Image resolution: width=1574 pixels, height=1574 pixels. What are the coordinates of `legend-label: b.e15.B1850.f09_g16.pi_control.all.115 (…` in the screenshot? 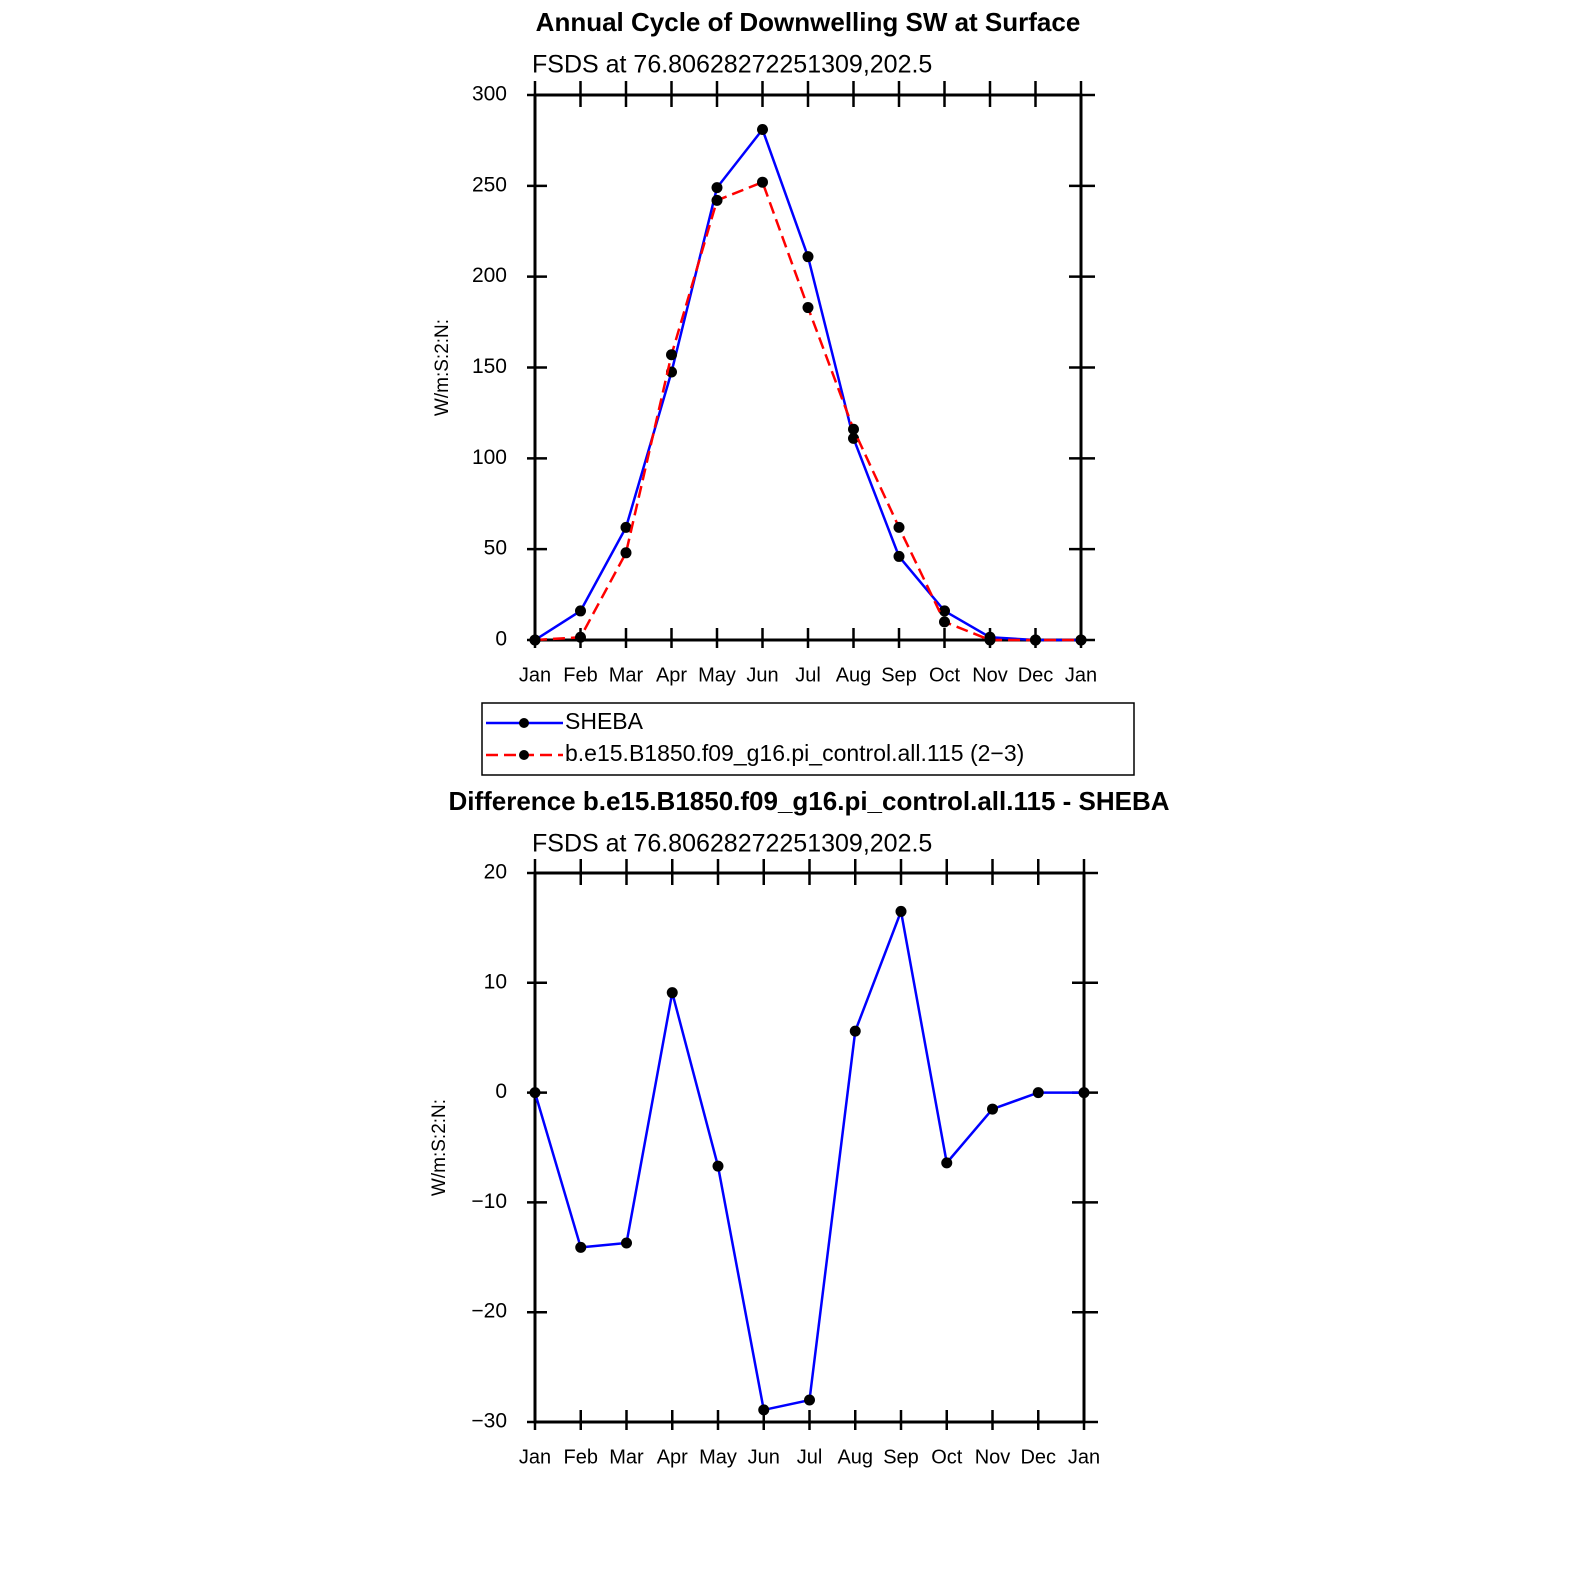 It's located at (794, 753).